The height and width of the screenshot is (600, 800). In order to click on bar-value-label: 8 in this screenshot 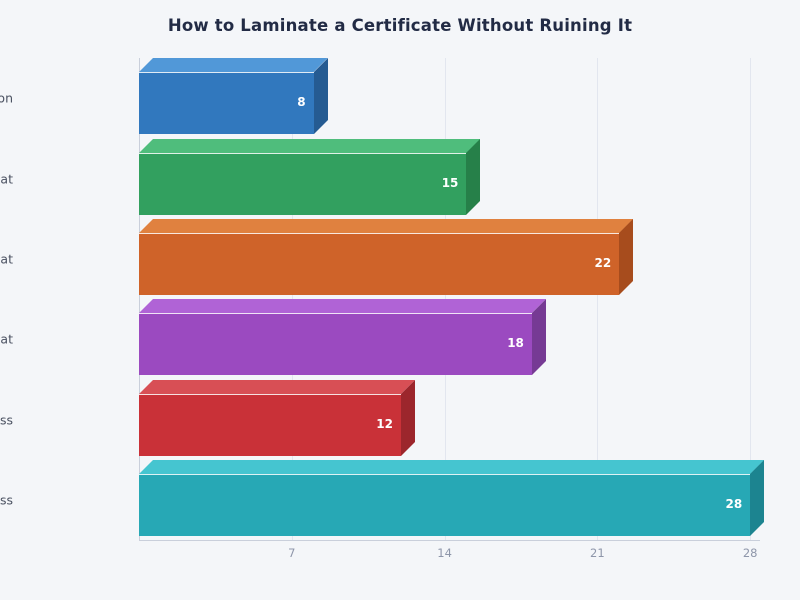, I will do `click(301, 102)`.